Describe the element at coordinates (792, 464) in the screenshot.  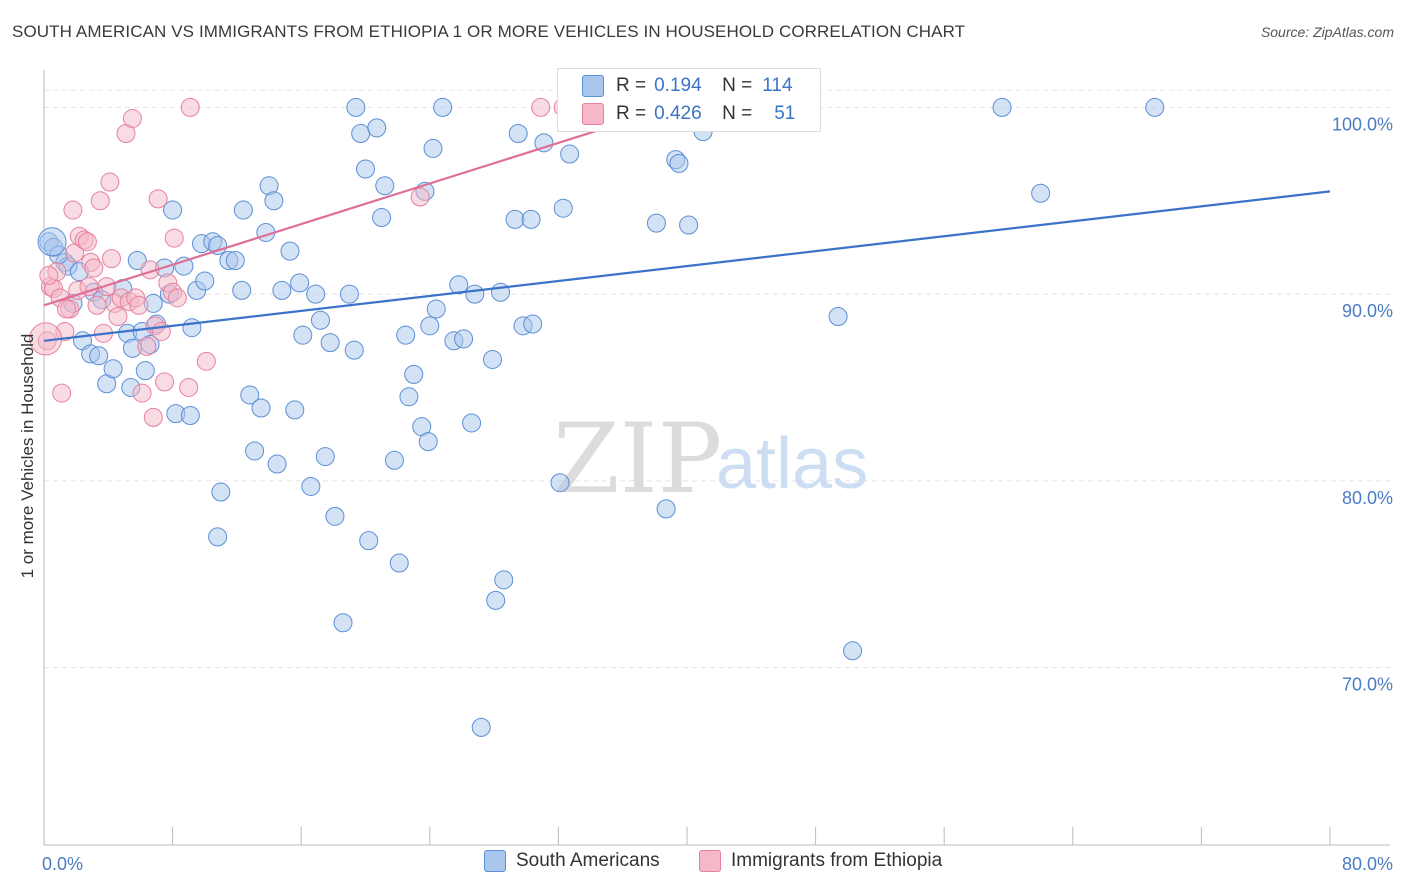
I see `watermark-atlas: atlas` at that location.